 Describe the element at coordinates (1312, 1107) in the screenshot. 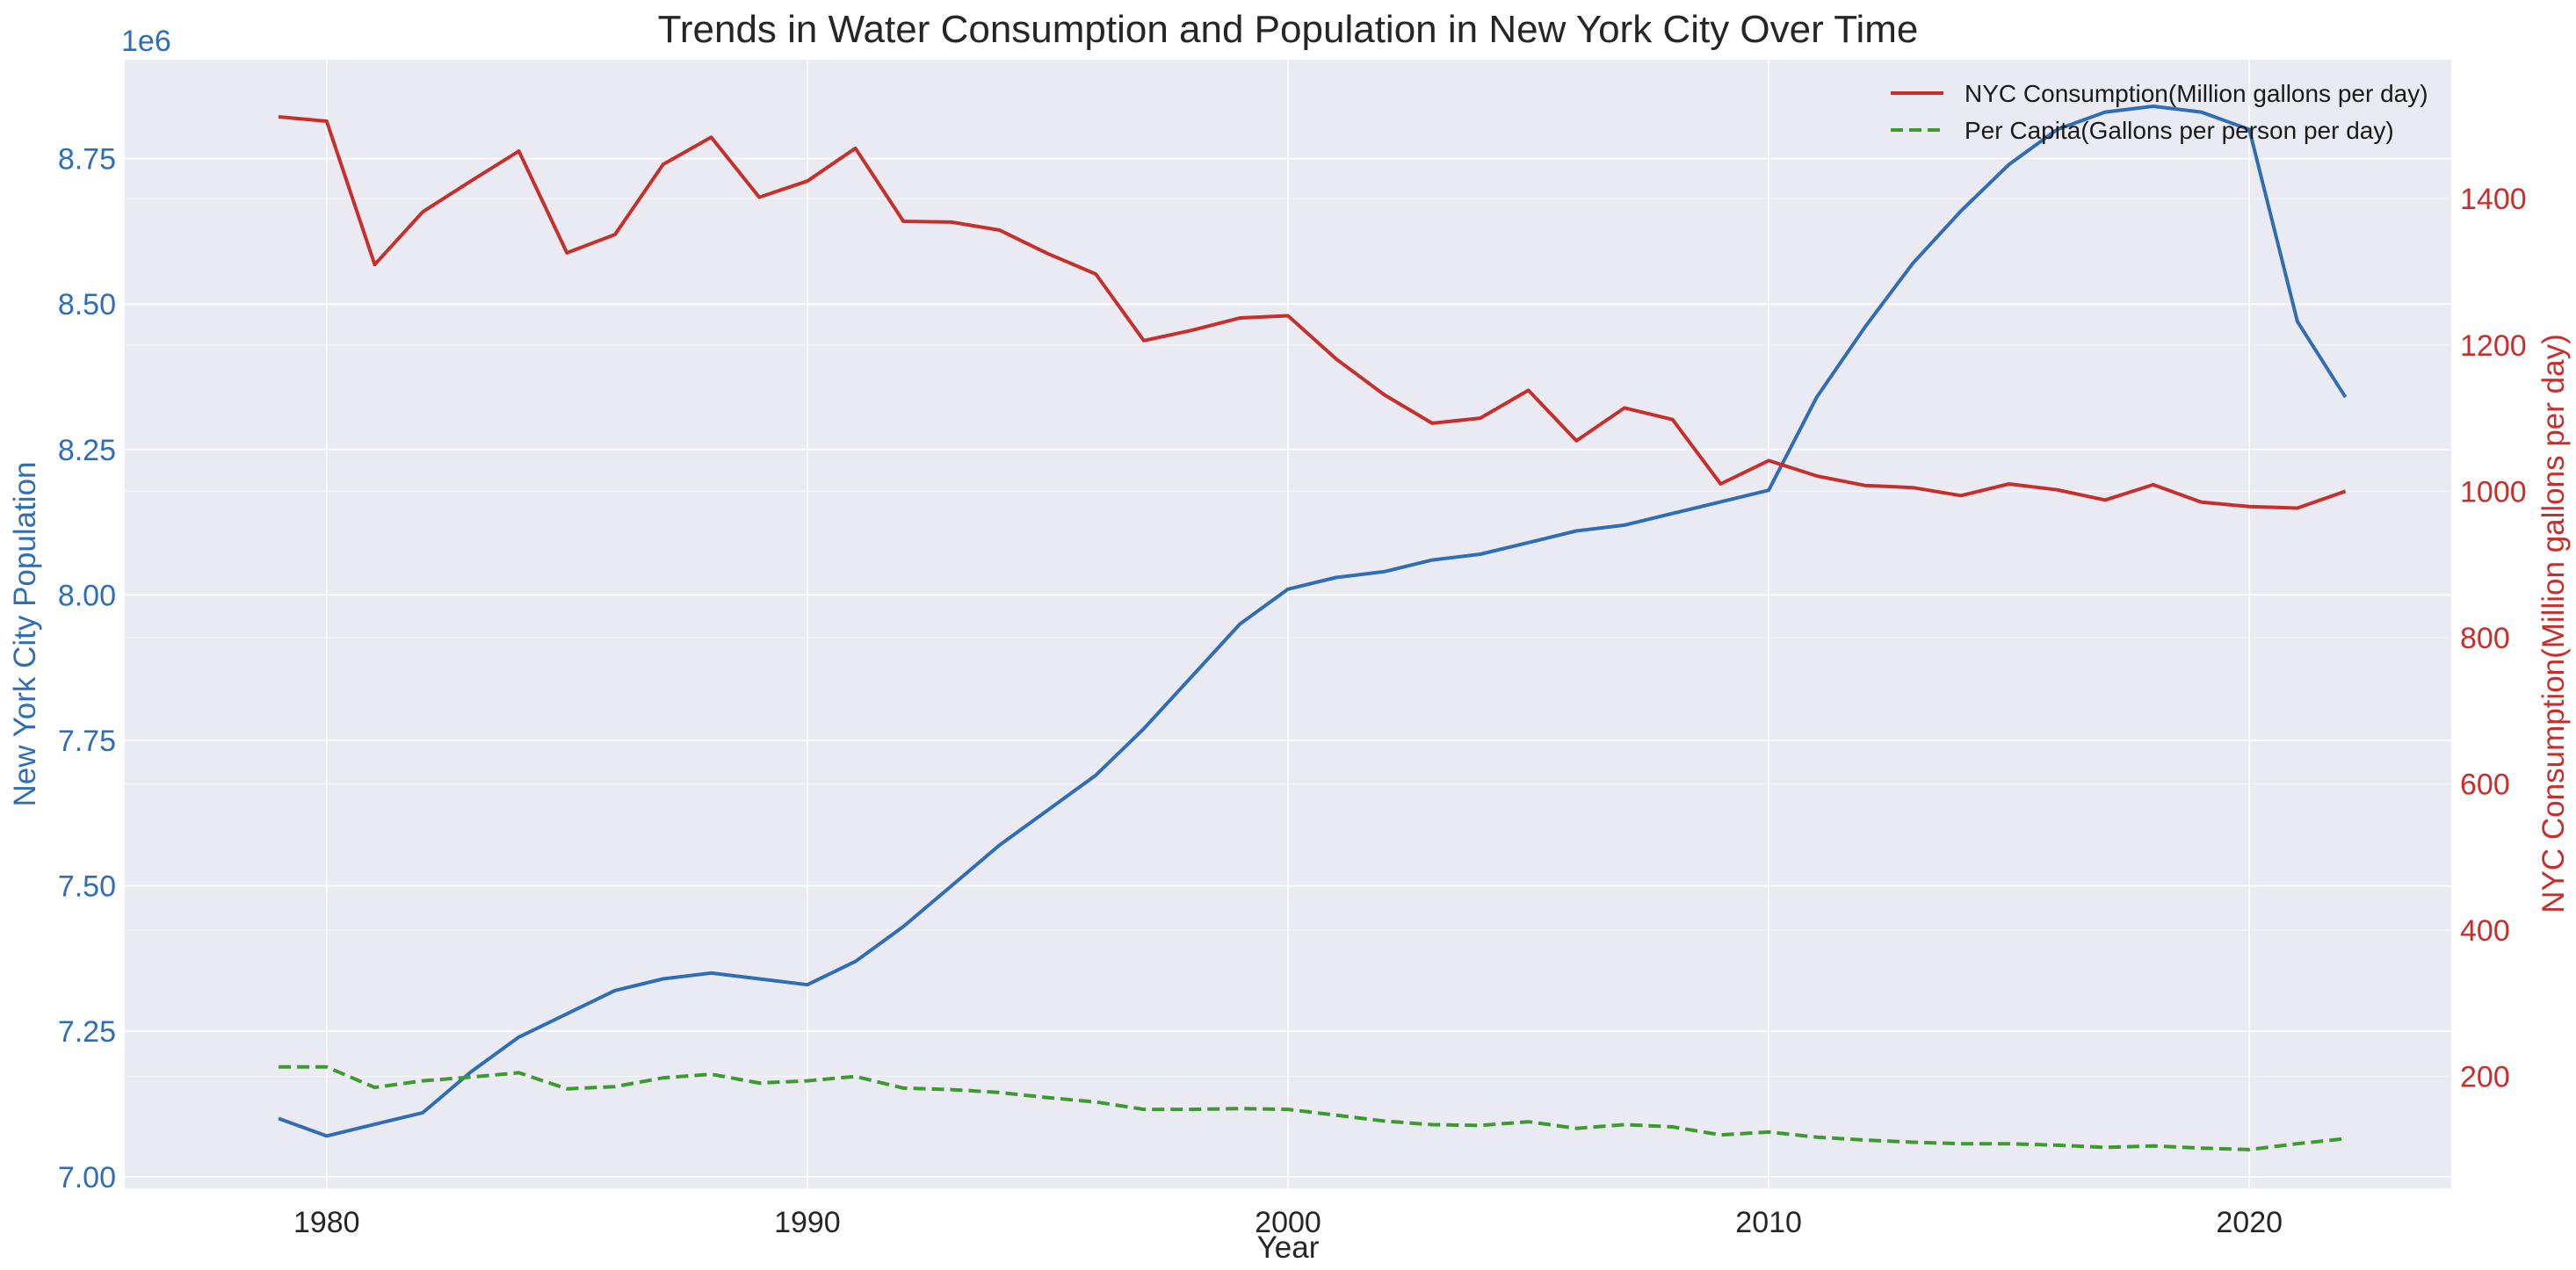

I see `series-line-per_capita` at that location.